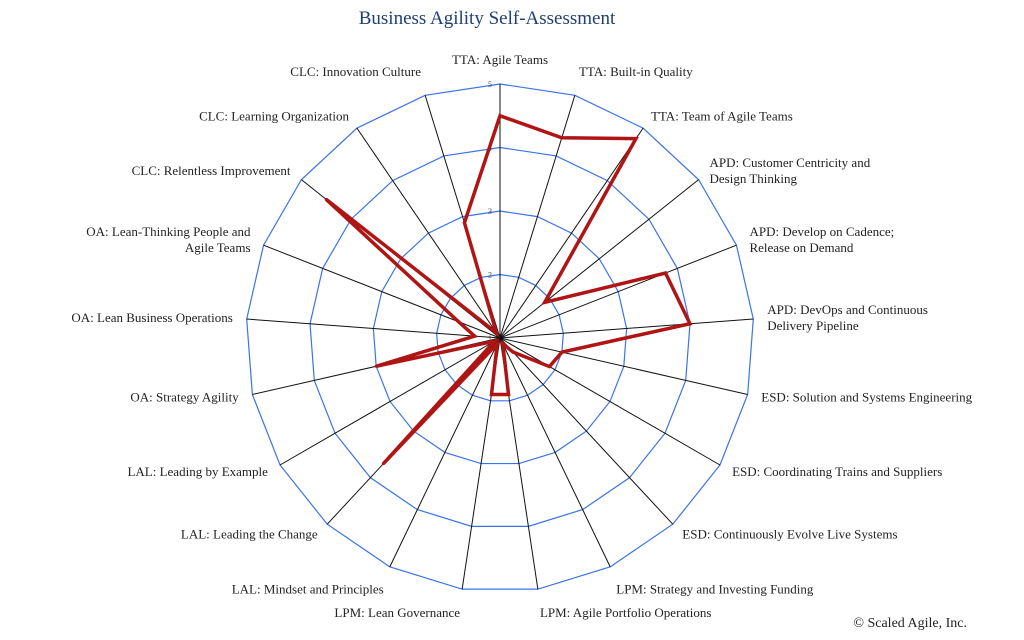  I want to click on category-label-line: TTA: Agile Teams, so click(500, 59).